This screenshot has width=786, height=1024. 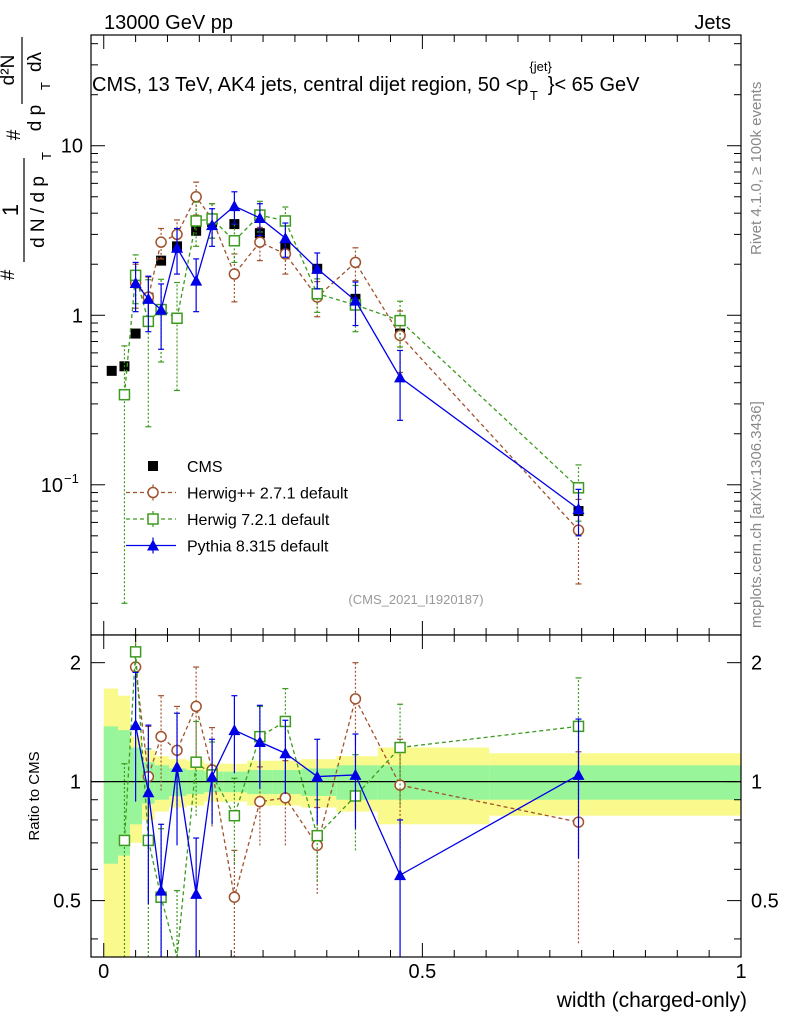 I want to click on side-text-rivet: Rivet 4.1.0, ≥ 100k events, so click(x=756, y=168).